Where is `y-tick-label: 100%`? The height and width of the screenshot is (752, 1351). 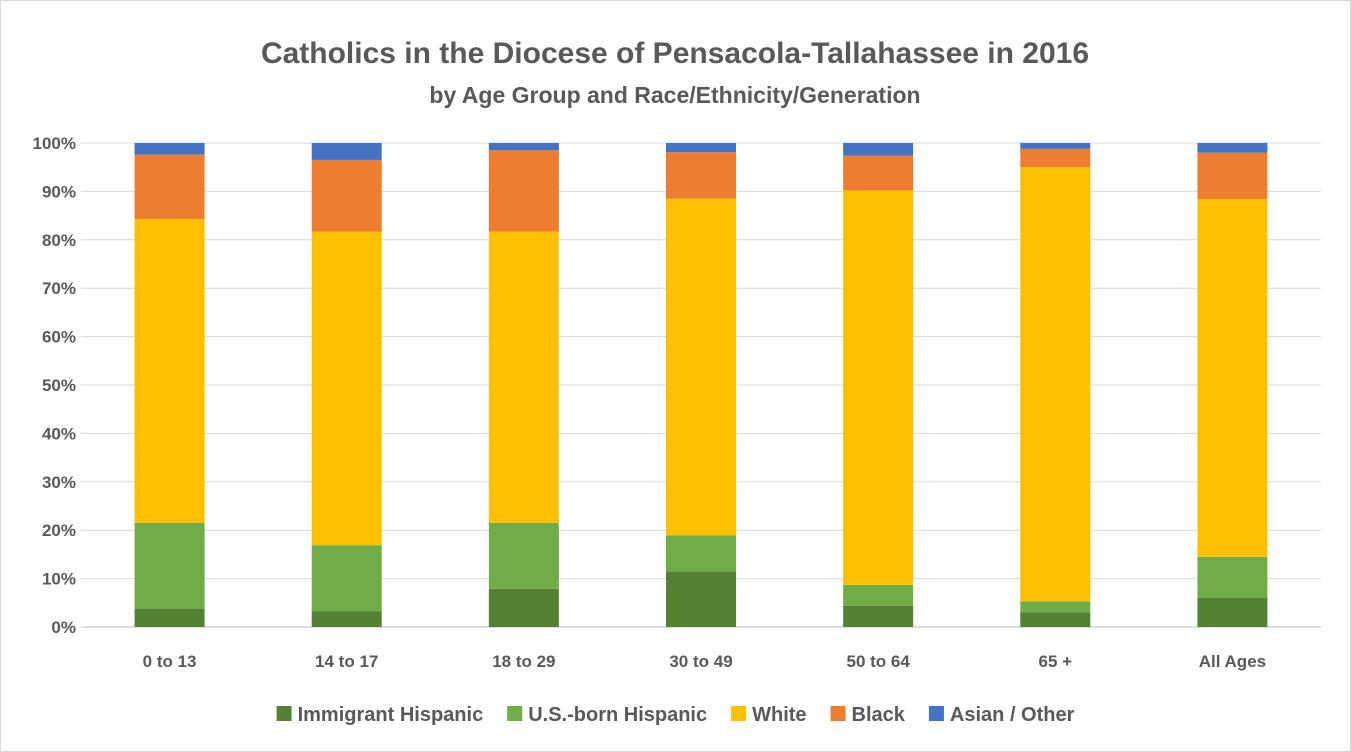 y-tick-label: 100% is located at coordinates (54, 143).